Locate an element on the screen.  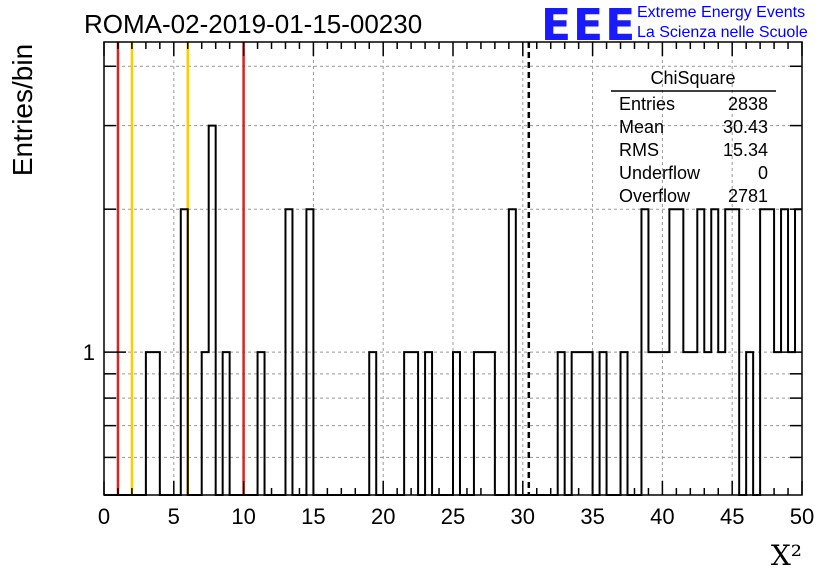
x-axis-label: X² is located at coordinates (786, 555).